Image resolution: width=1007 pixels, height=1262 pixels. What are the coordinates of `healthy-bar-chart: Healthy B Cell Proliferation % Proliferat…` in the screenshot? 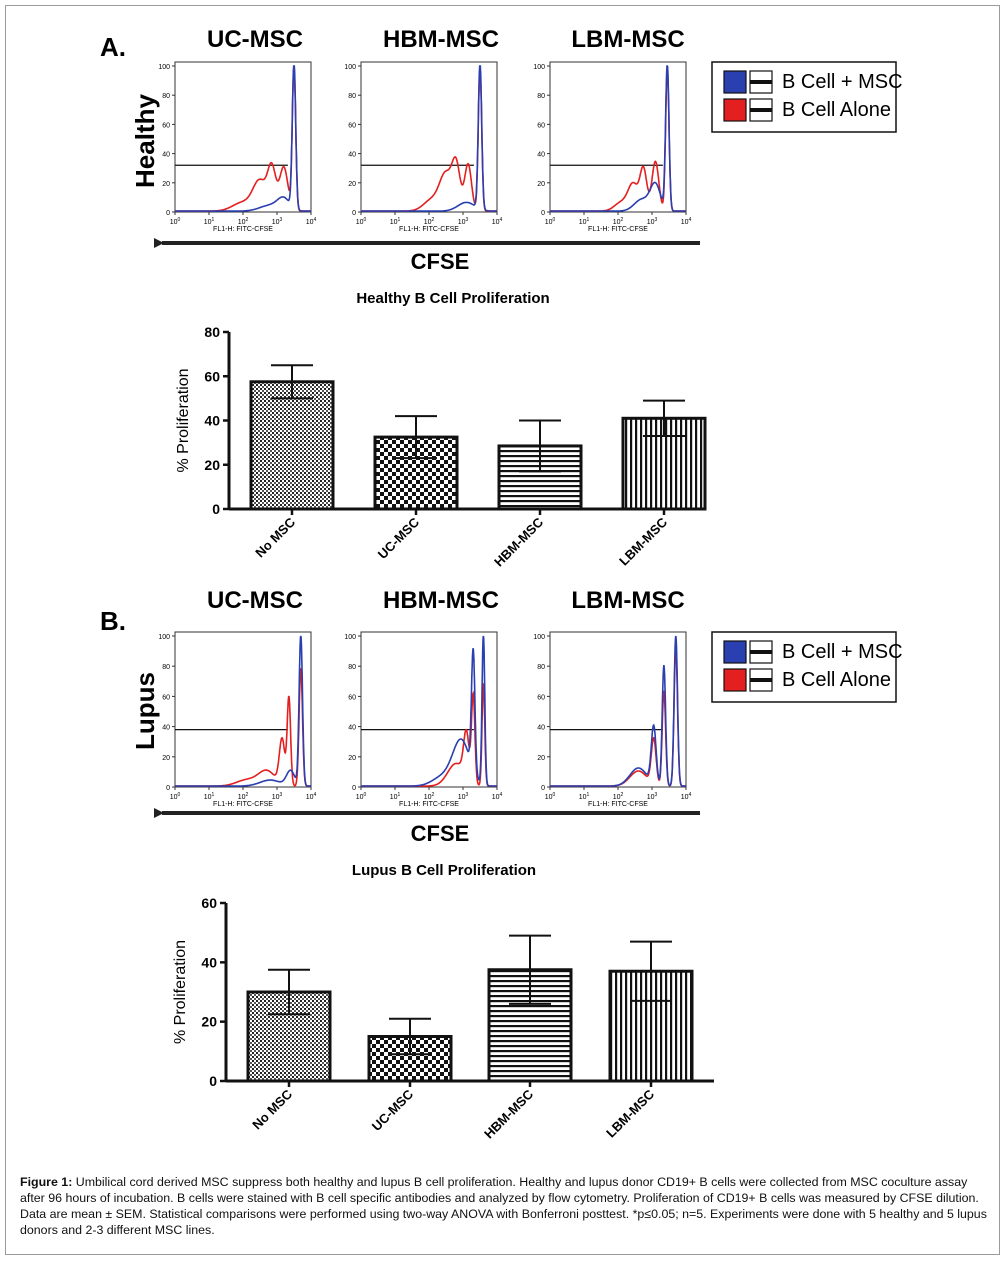 It's located at (441, 430).